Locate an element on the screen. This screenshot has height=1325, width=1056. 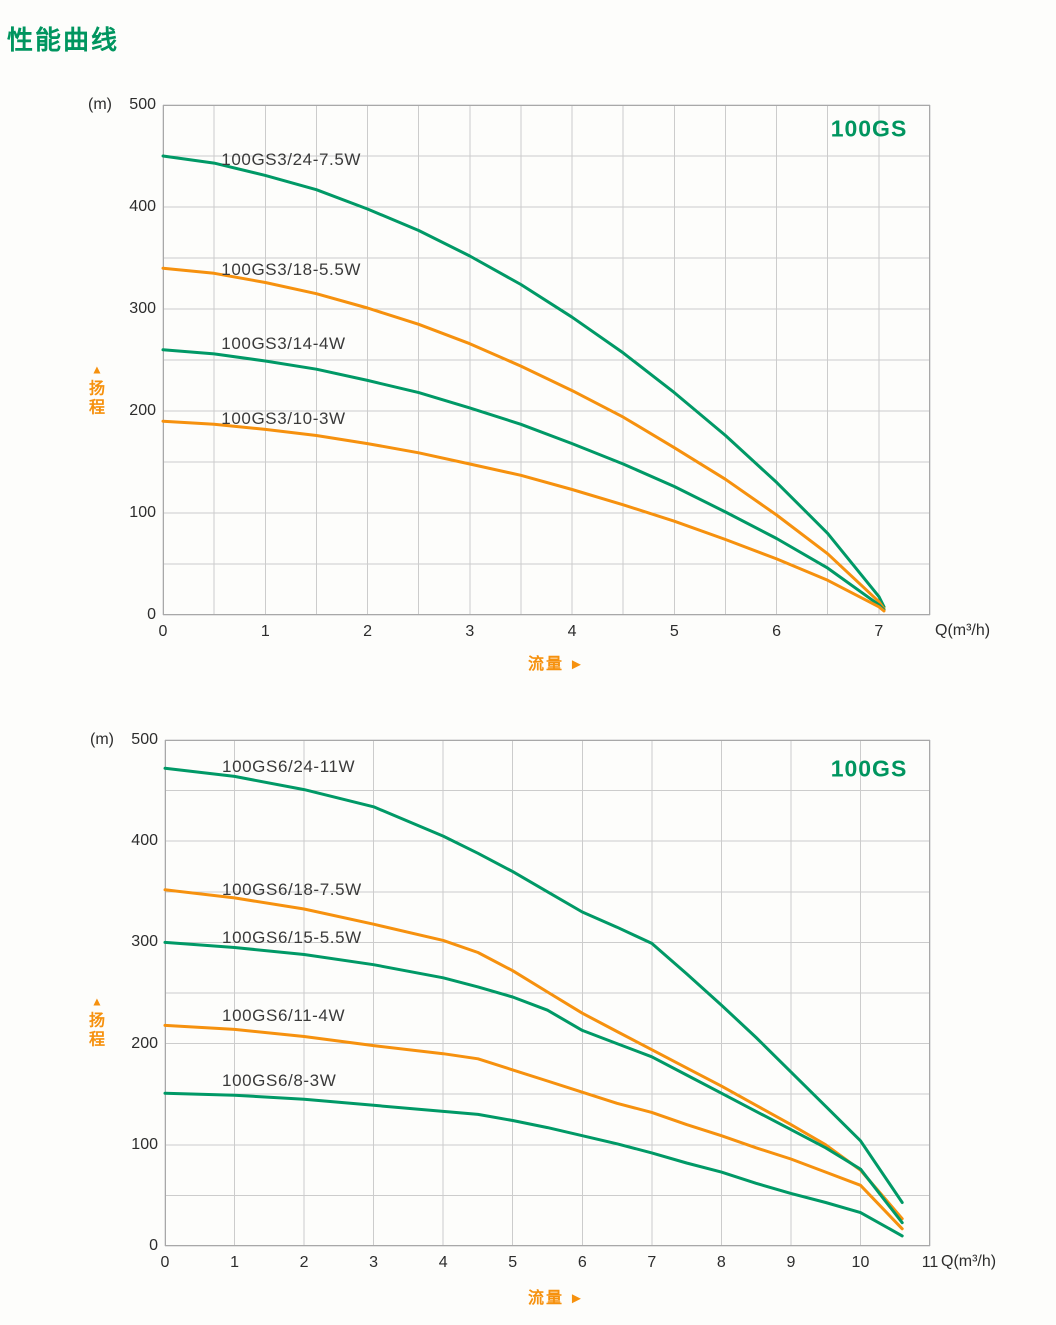
chart2-y-unit: (m) is located at coordinates (102, 739).